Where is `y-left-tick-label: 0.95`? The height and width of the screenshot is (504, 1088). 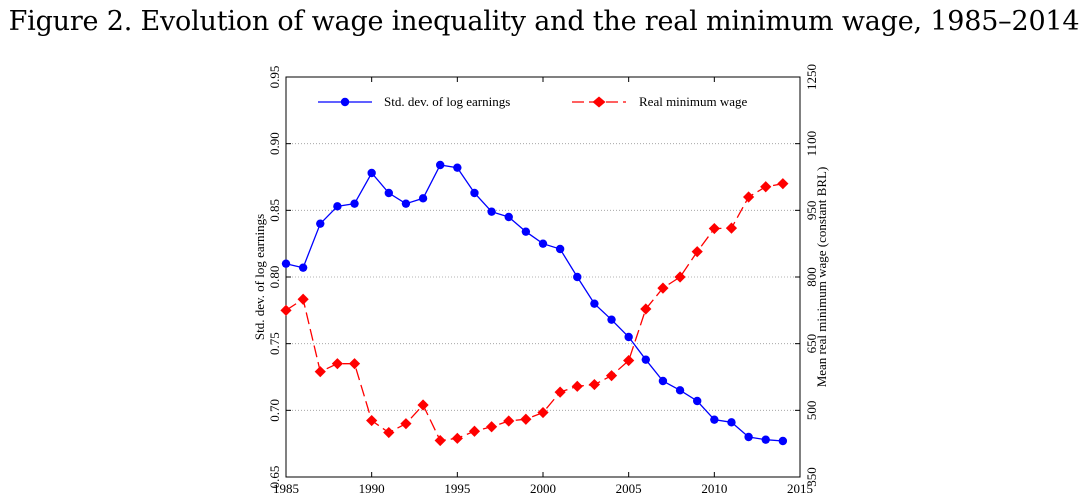
y-left-tick-label: 0.95 is located at coordinates (274, 77).